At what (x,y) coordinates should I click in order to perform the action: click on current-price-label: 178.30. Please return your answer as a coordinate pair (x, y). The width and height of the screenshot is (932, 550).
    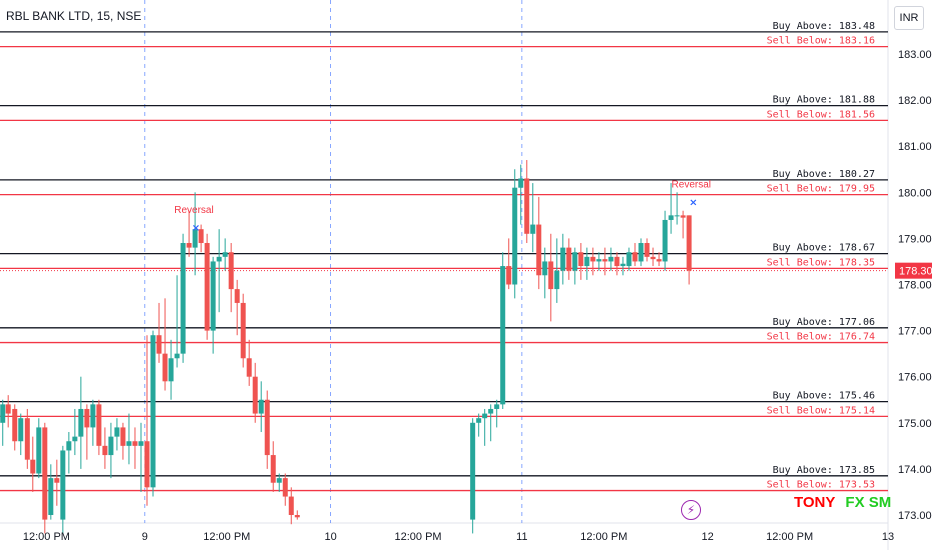
    Looking at the image, I should click on (915, 272).